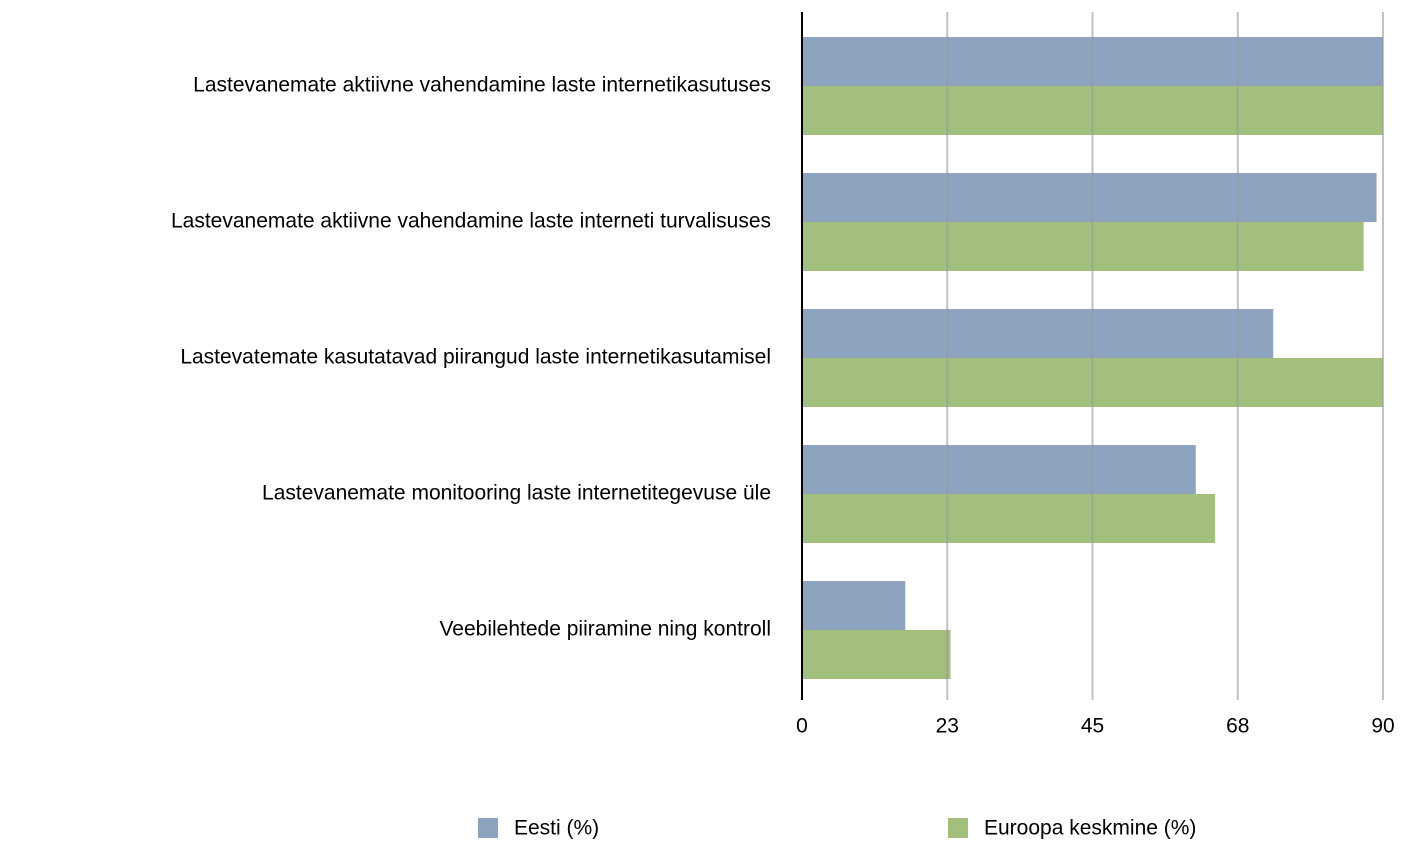 The width and height of the screenshot is (1402, 846). Describe the element at coordinates (1090, 828) in the screenshot. I see `legend-label: Euroopa keskmine (%)` at that location.